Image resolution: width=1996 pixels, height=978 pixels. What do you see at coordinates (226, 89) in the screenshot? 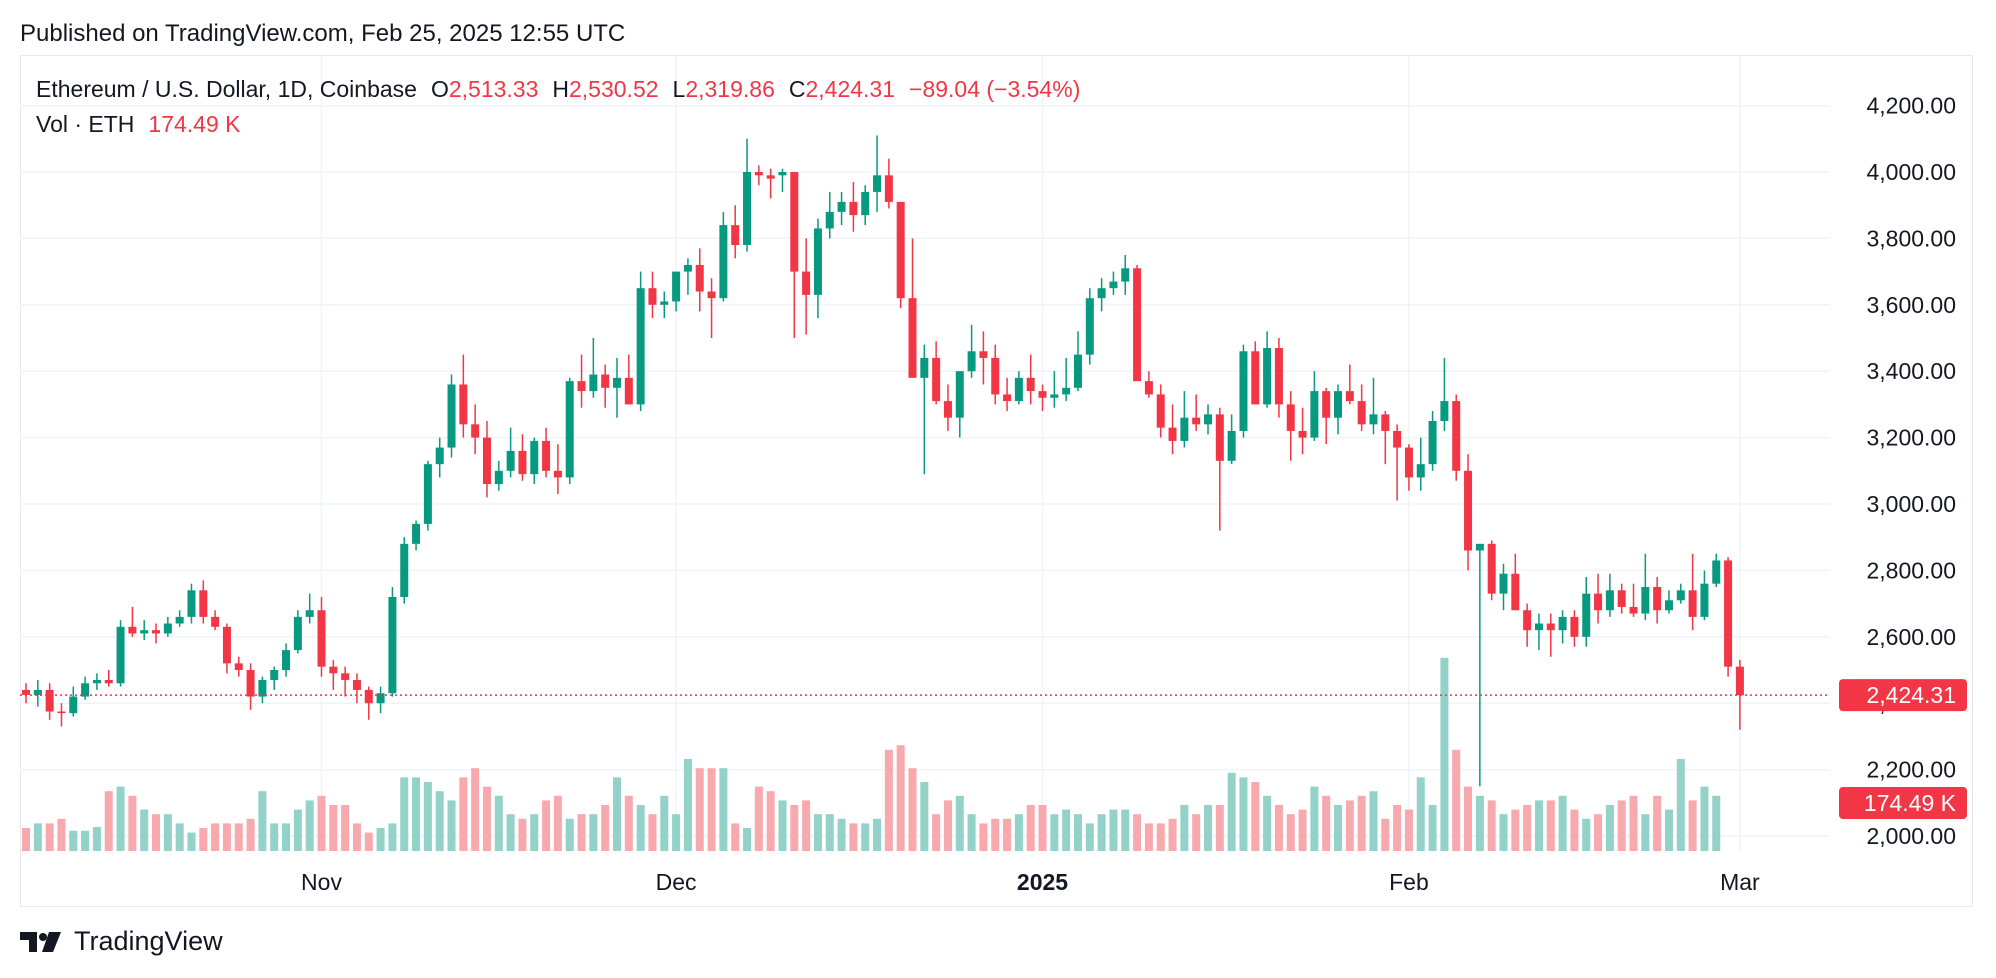
I see `symbol-title: Ethereum / U.S. Dollar, 1D, Coinbase` at bounding box center [226, 89].